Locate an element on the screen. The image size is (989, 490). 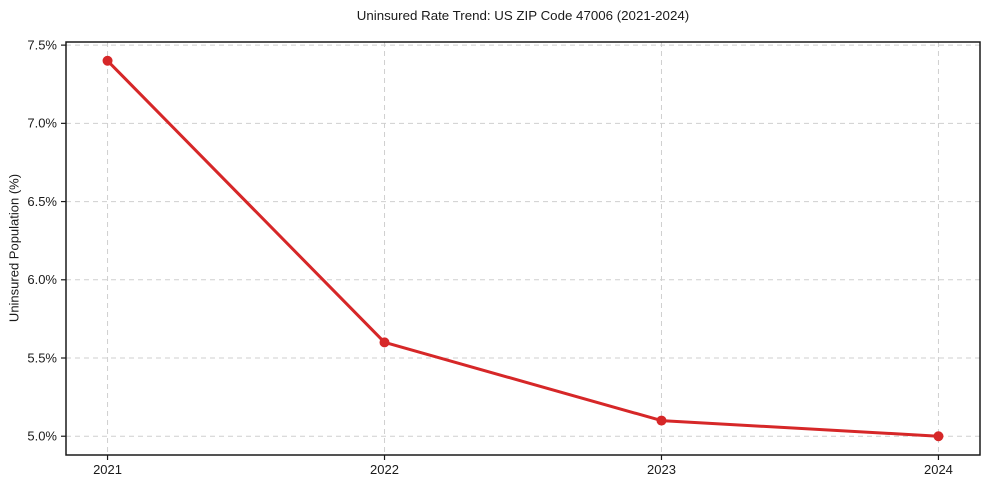
x-tick-label: 2024 is located at coordinates (938, 469).